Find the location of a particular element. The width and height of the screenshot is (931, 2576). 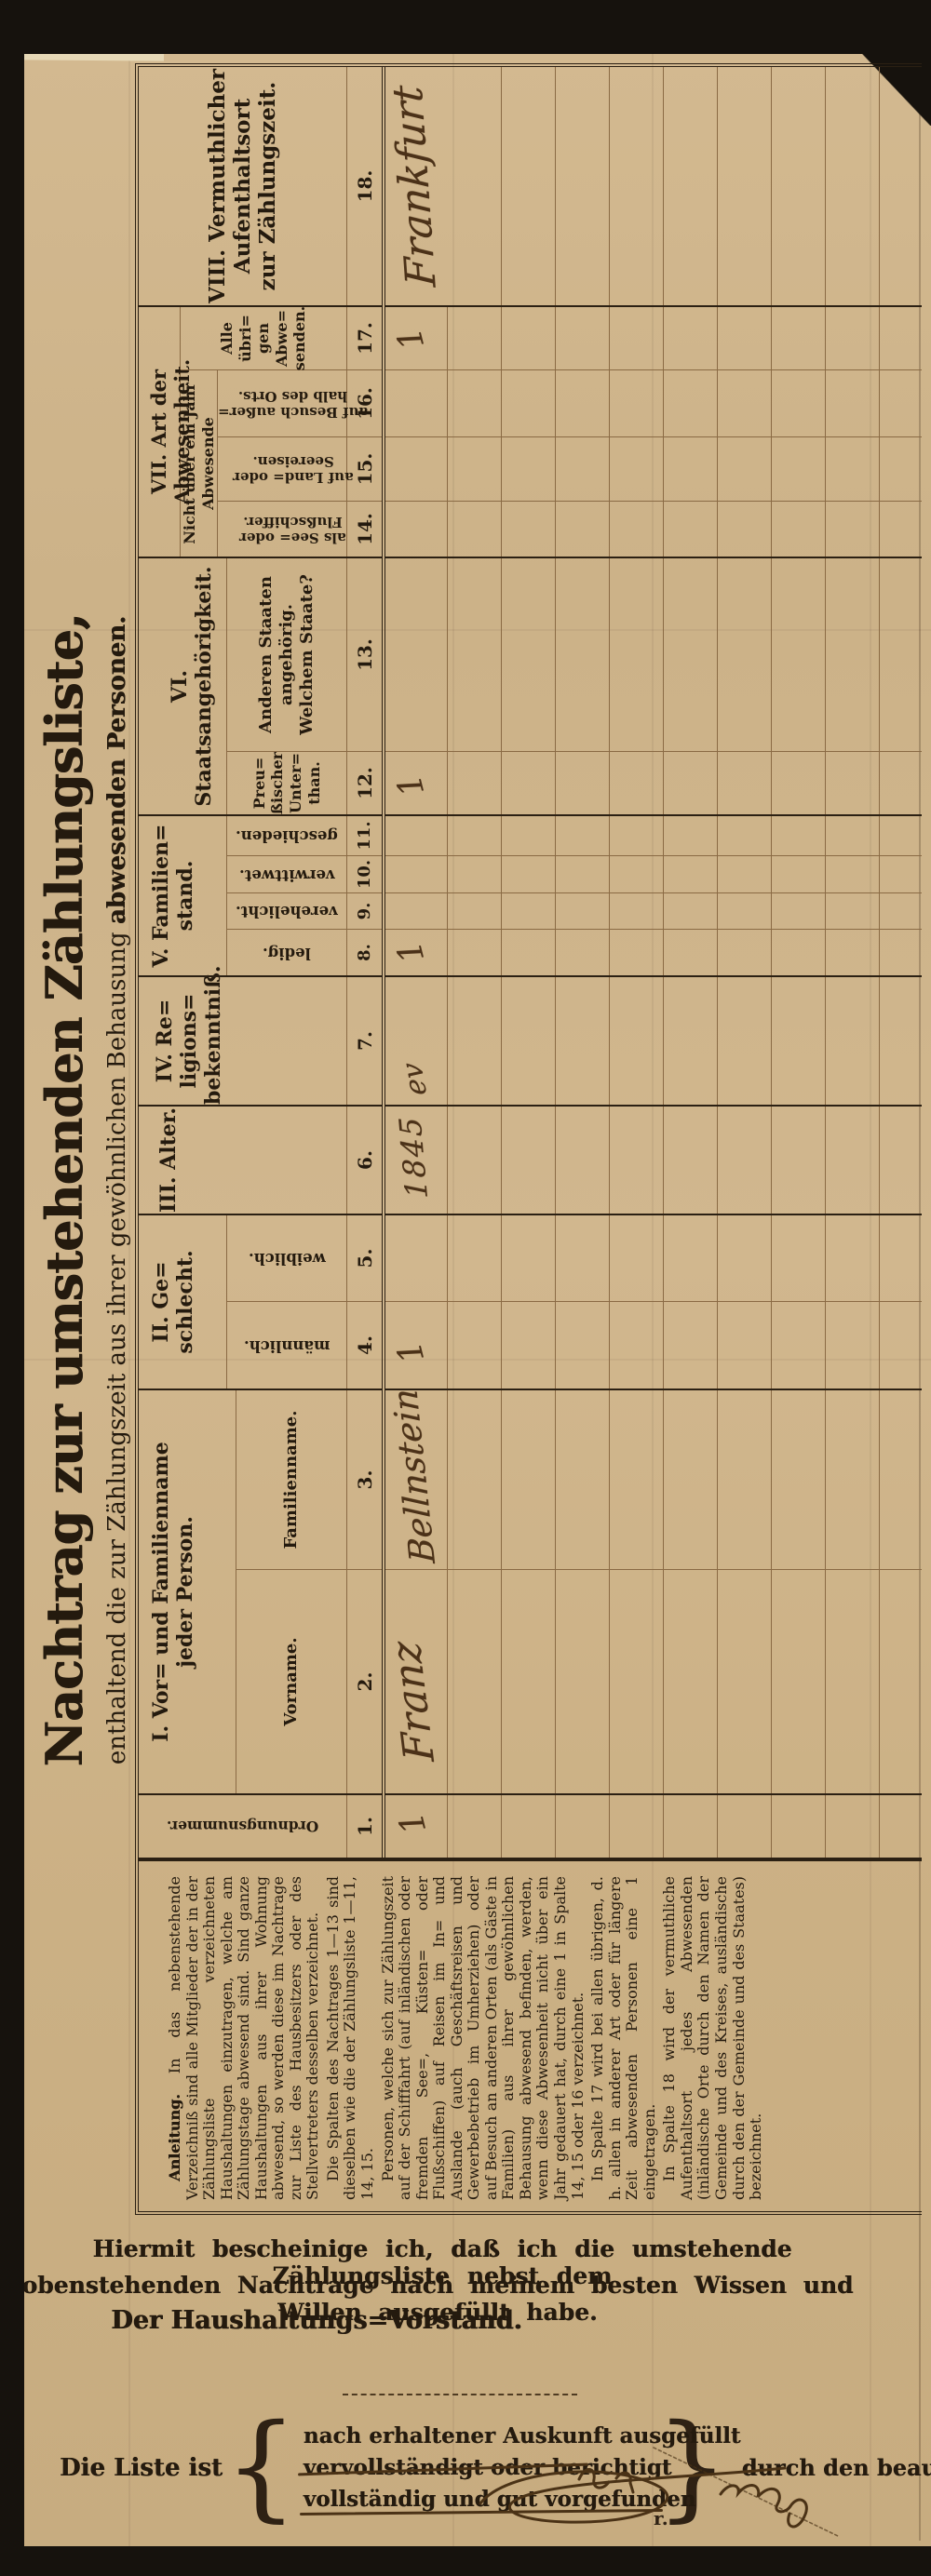

col-label-alle-uebrigen: Alle übri= gen Abwe= senden. is located at coordinates (263, 338).